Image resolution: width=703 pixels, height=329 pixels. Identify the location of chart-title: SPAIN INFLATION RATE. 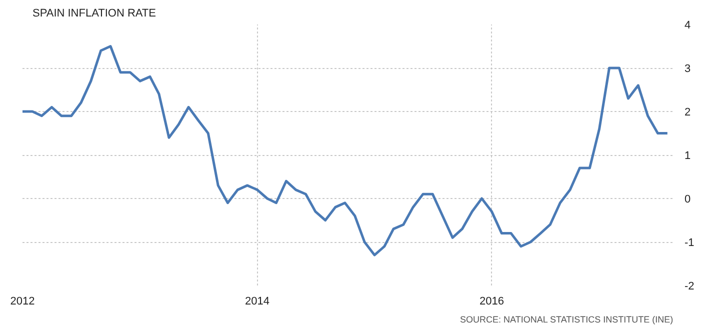
(94, 14).